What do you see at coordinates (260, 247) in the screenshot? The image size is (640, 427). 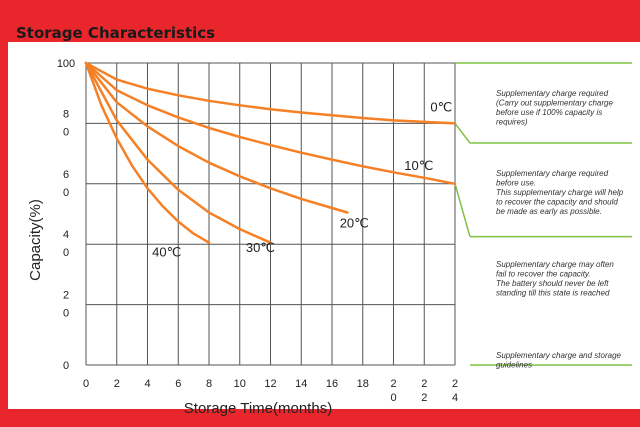 I see `curve-label: 30℃` at bounding box center [260, 247].